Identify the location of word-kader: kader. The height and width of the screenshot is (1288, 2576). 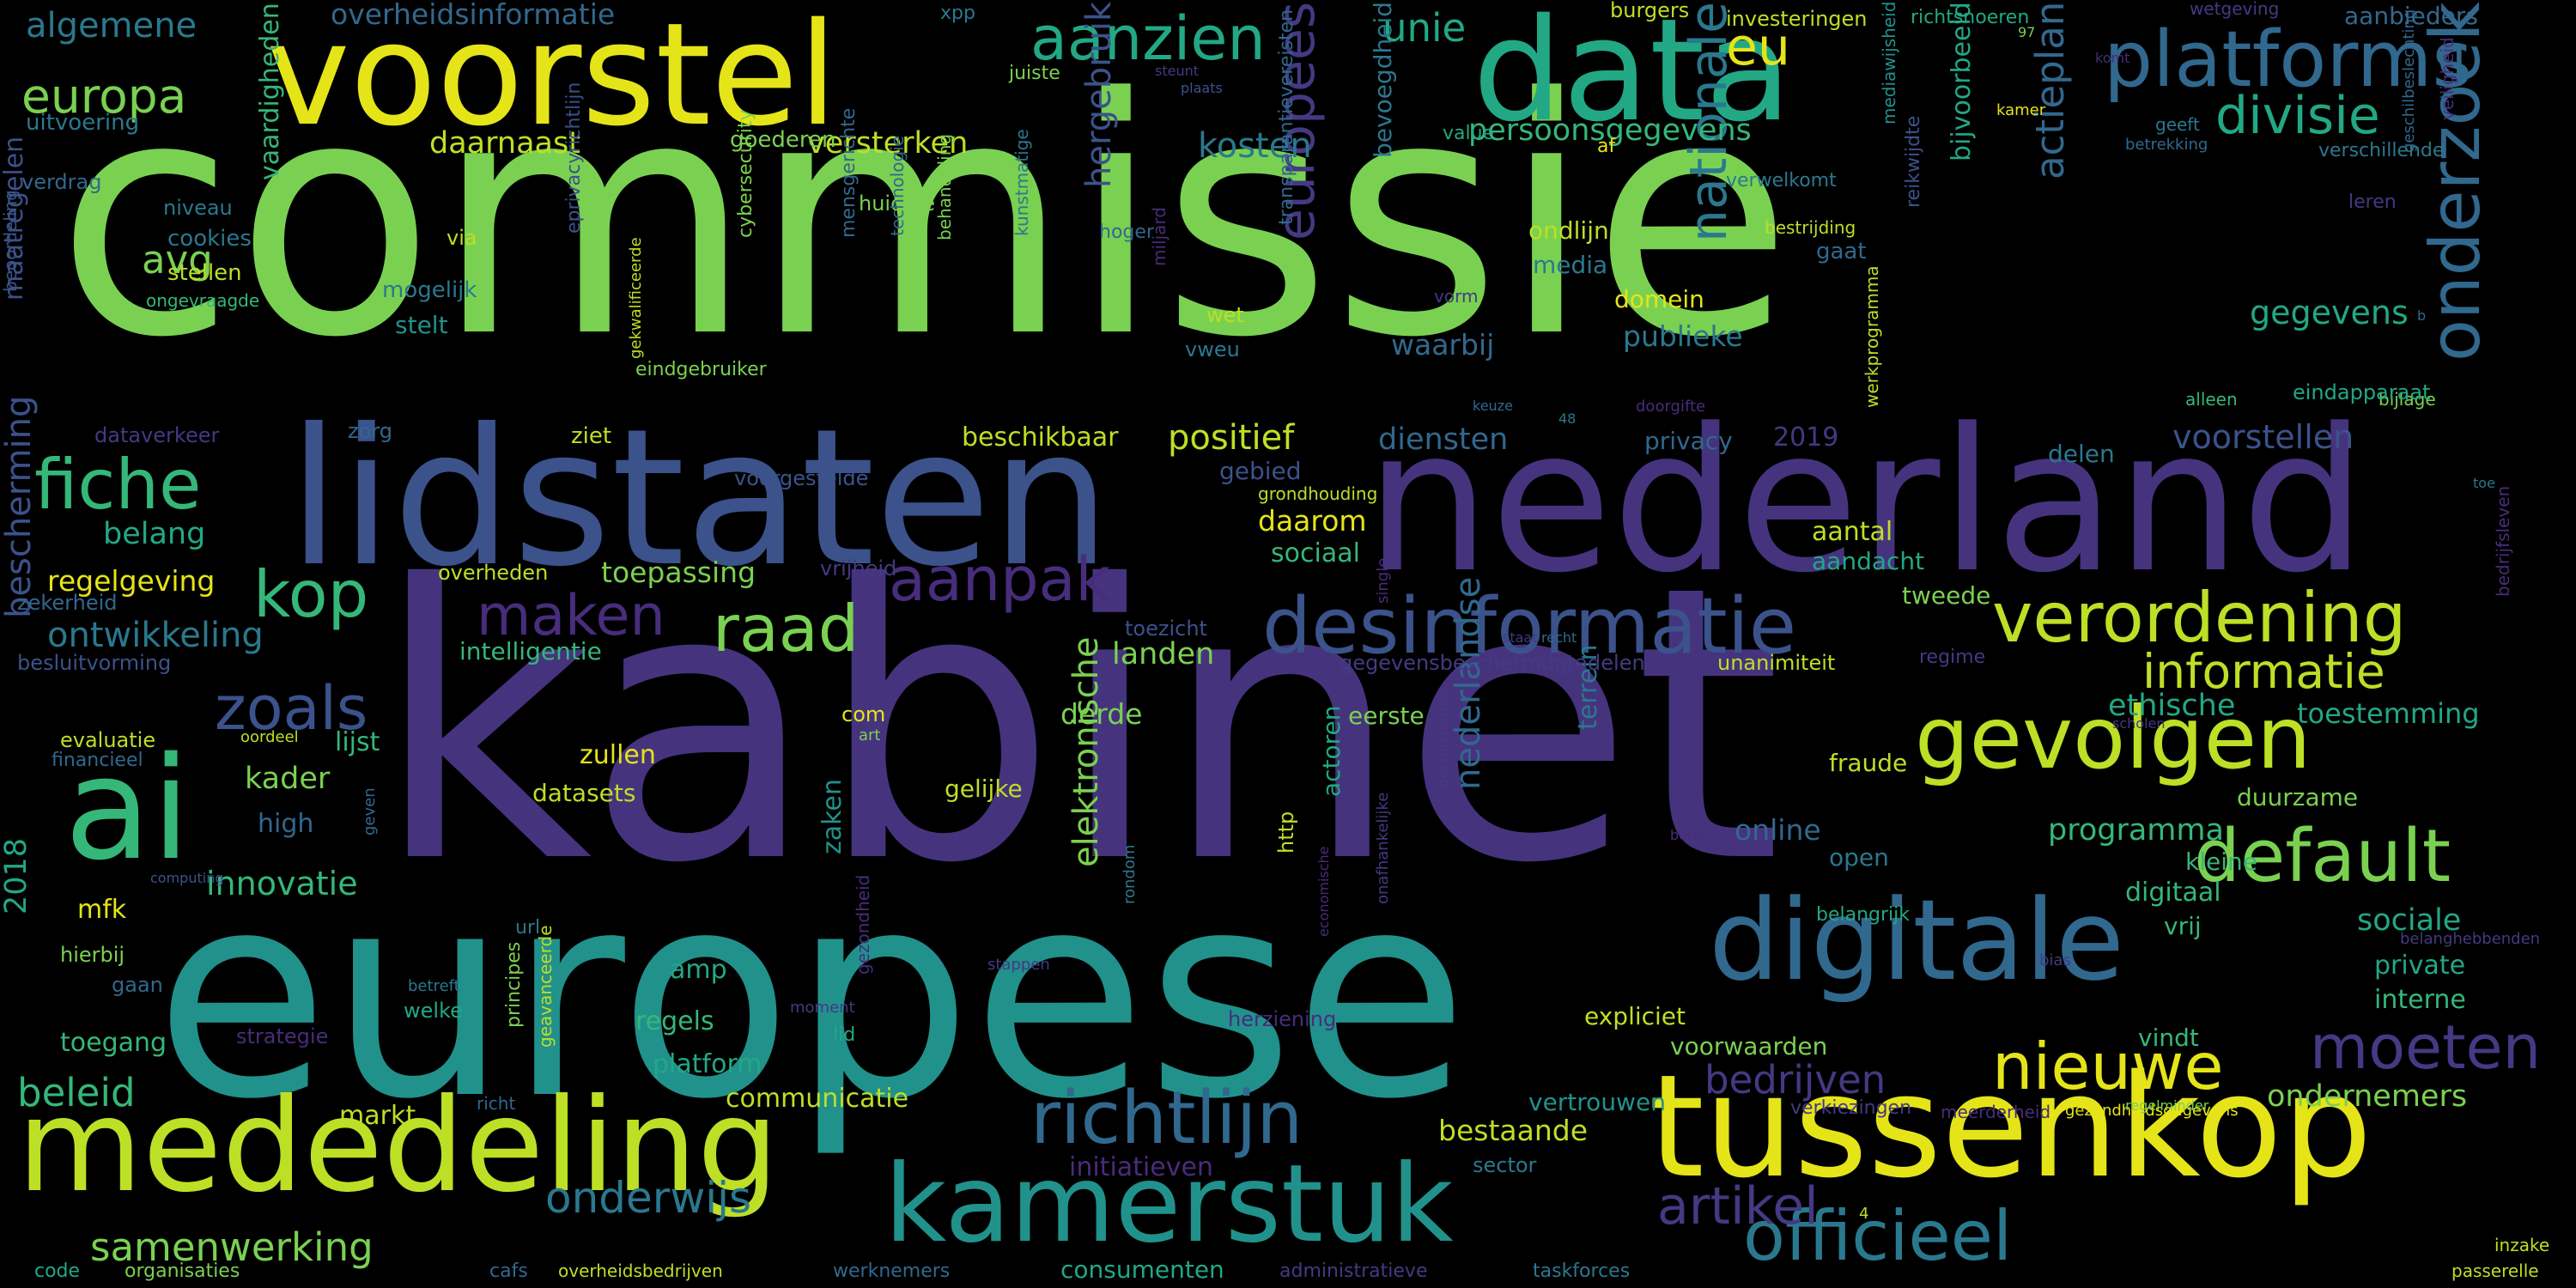
(288, 779).